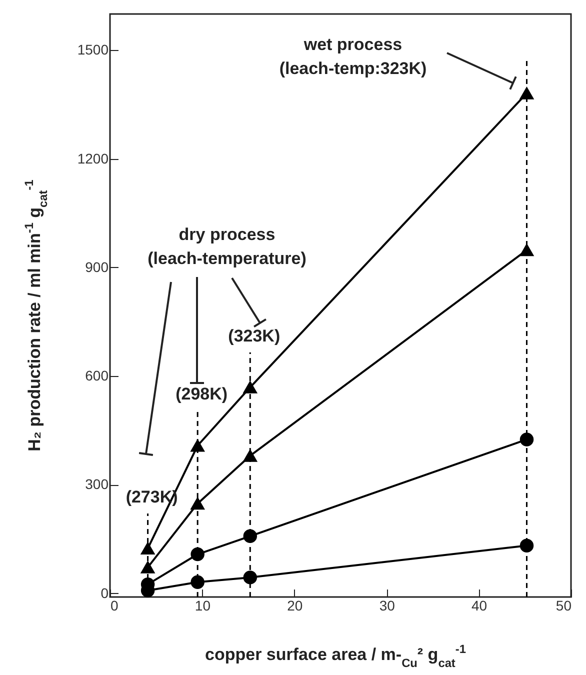  What do you see at coordinates (227, 246) in the screenshot?
I see `annotation: dry process (leach-temperature)` at bounding box center [227, 246].